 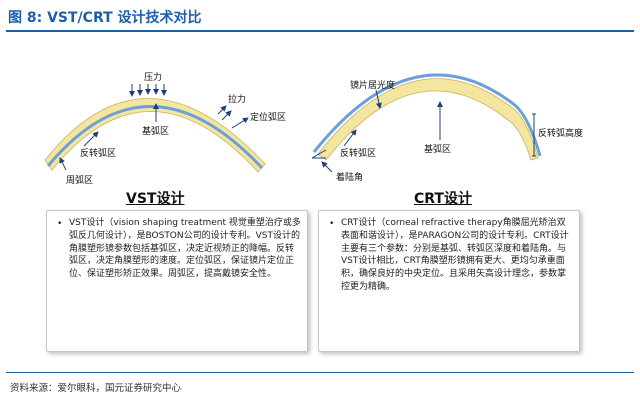 I want to click on vst-label-pull: 拉力, so click(x=237, y=99).